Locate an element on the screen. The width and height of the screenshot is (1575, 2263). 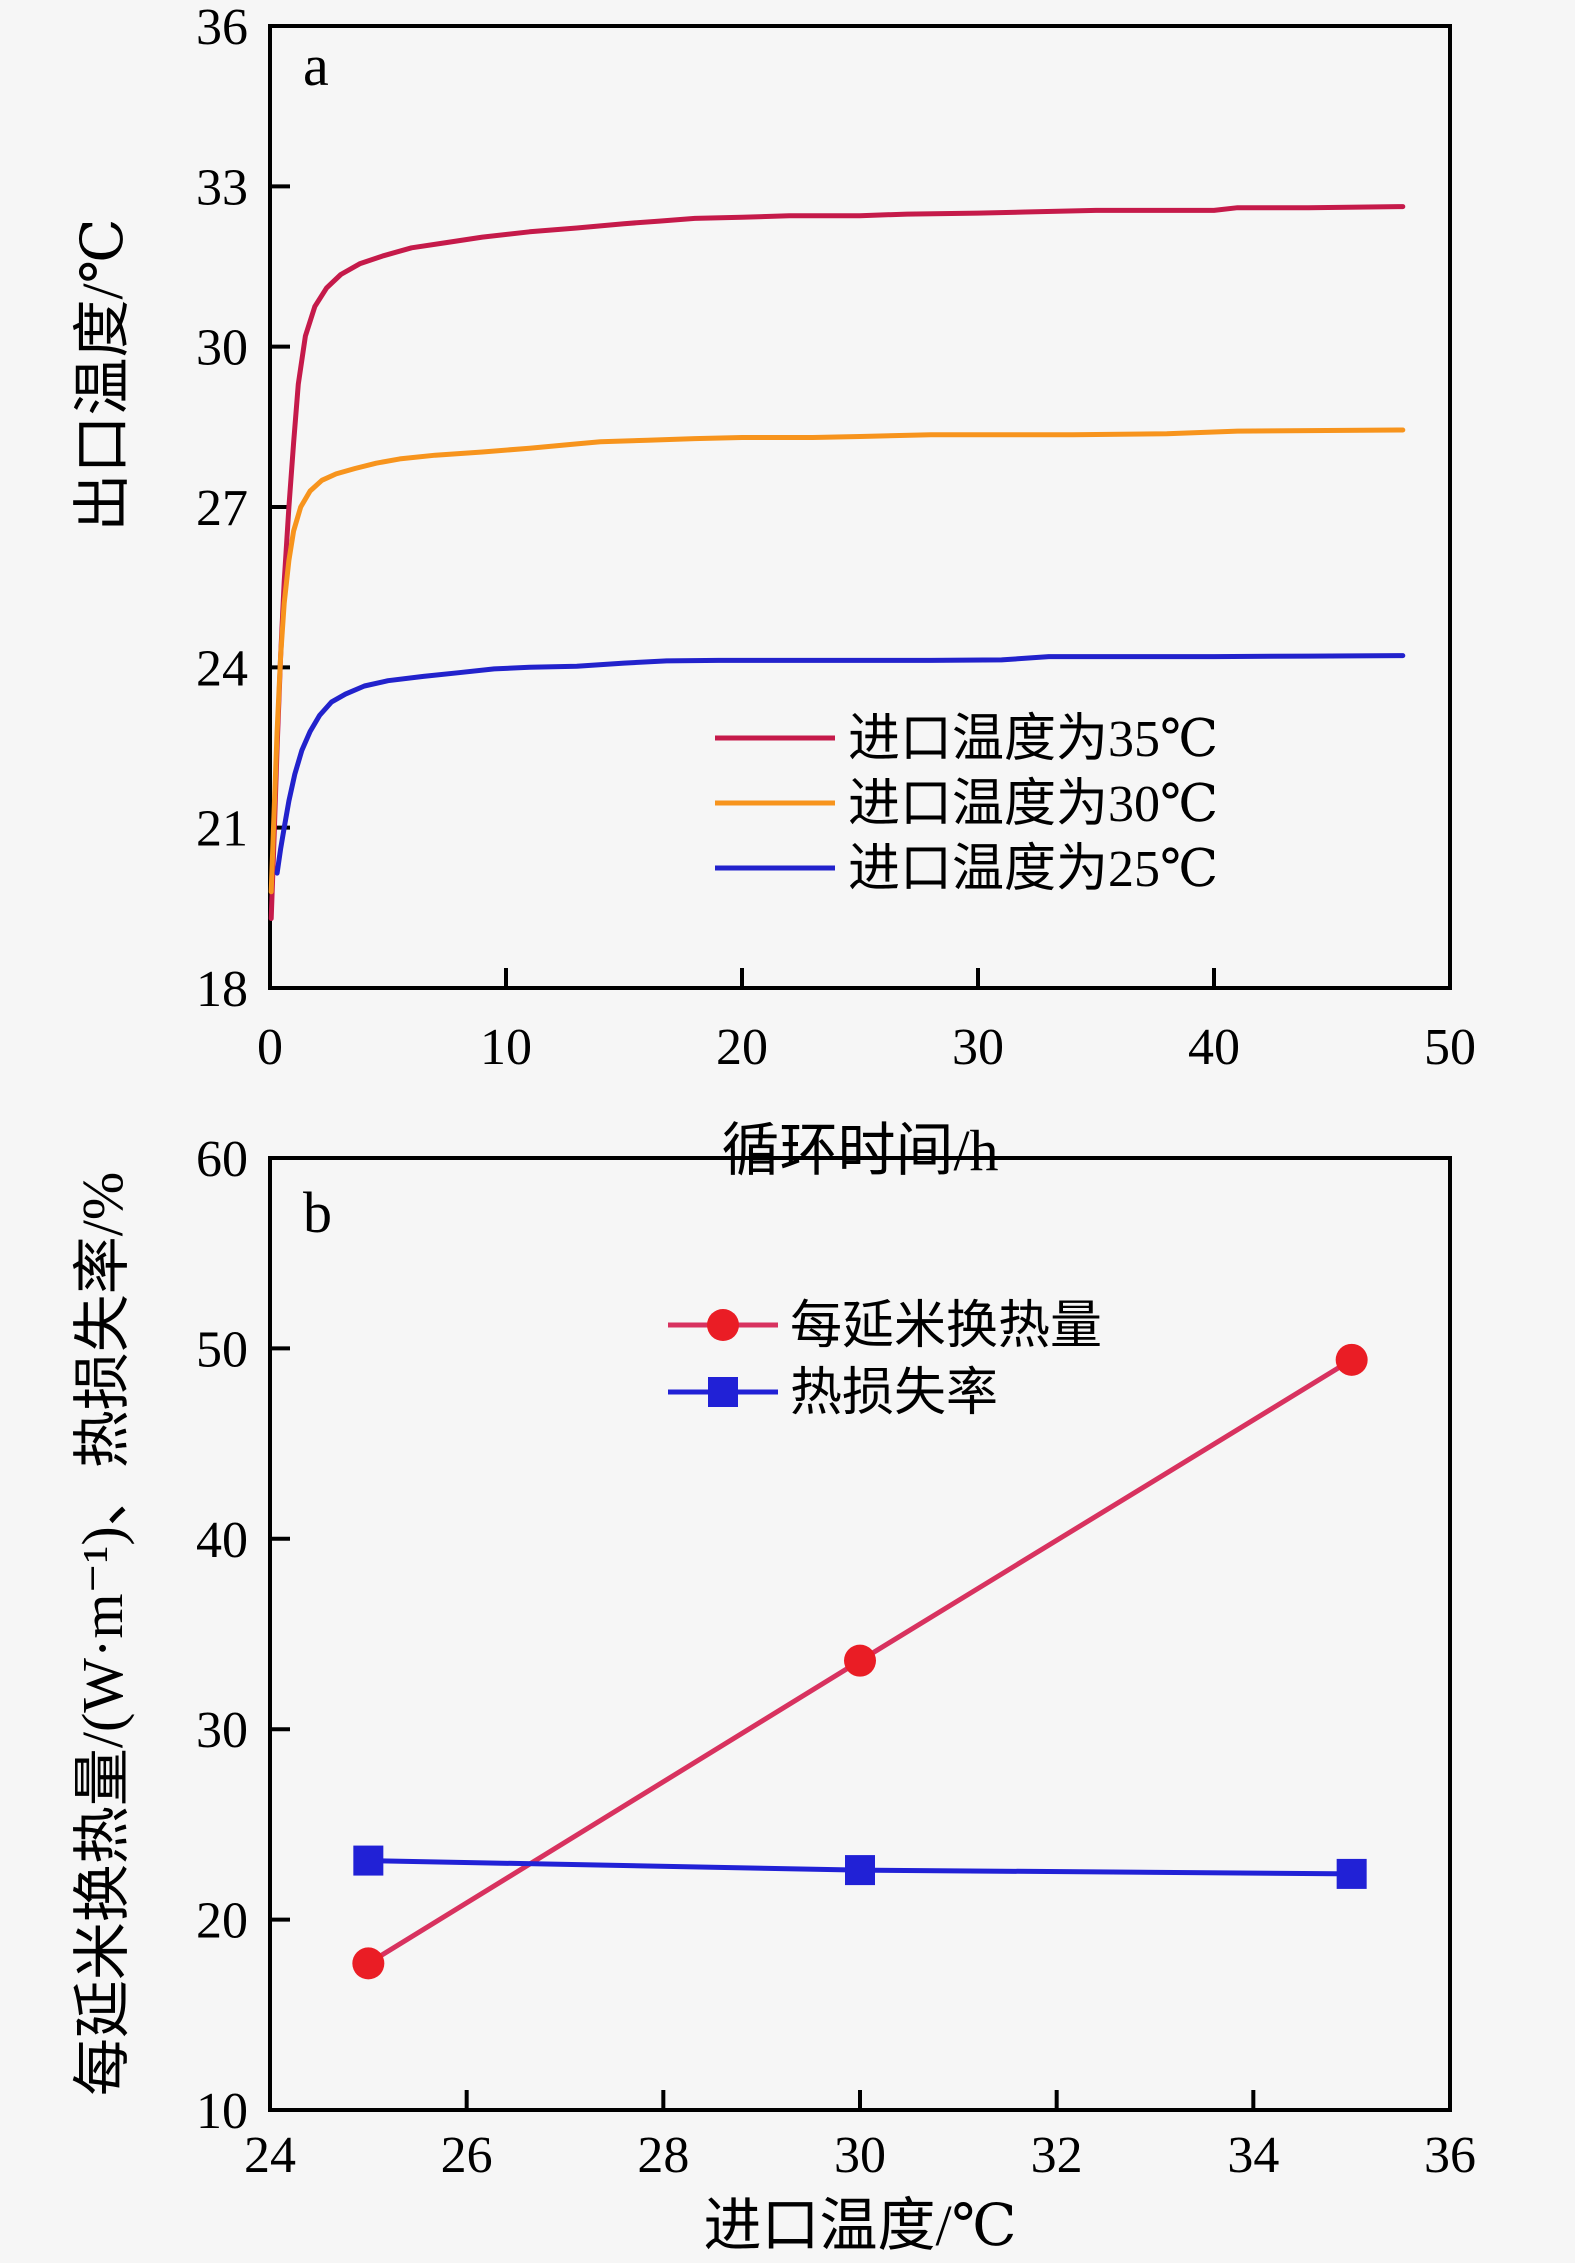
chart-a-y-axis-title: 出口温度/℃ is located at coordinates (102, 375).